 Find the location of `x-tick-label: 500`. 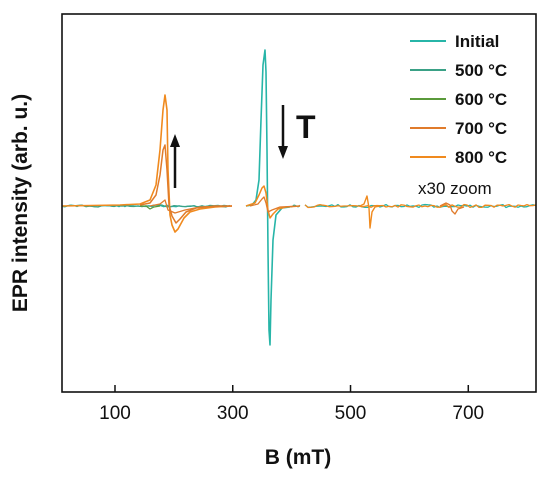

x-tick-label: 500 is located at coordinates (351, 413).